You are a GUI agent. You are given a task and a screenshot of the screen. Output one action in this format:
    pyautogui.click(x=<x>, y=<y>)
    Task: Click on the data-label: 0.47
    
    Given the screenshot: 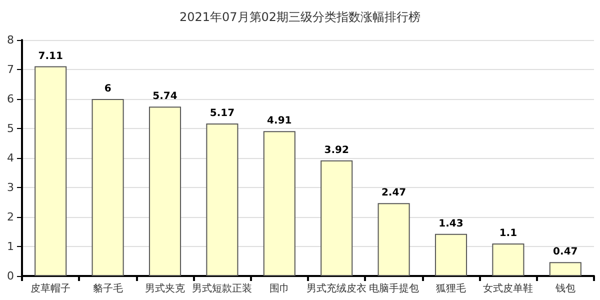 What is the action you would take?
    pyautogui.click(x=565, y=252)
    